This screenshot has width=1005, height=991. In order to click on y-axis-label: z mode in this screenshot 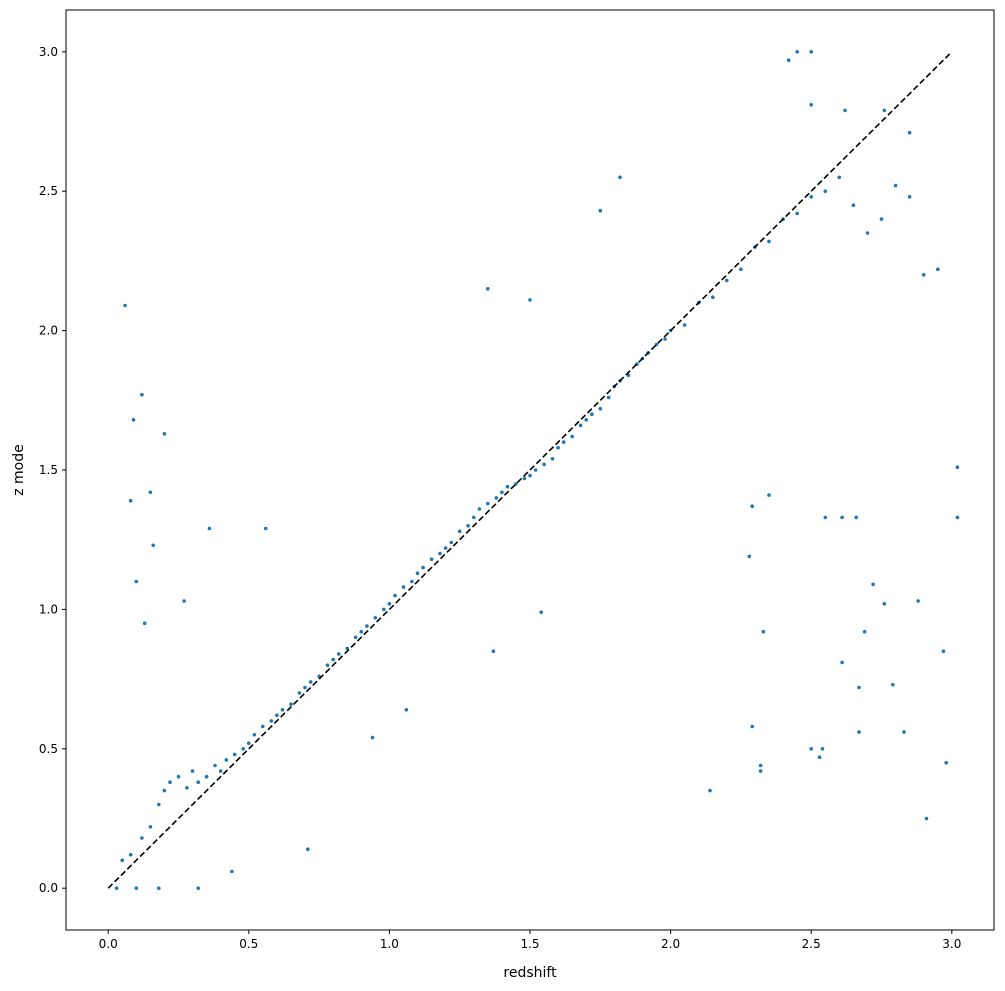, I will do `click(19, 470)`.